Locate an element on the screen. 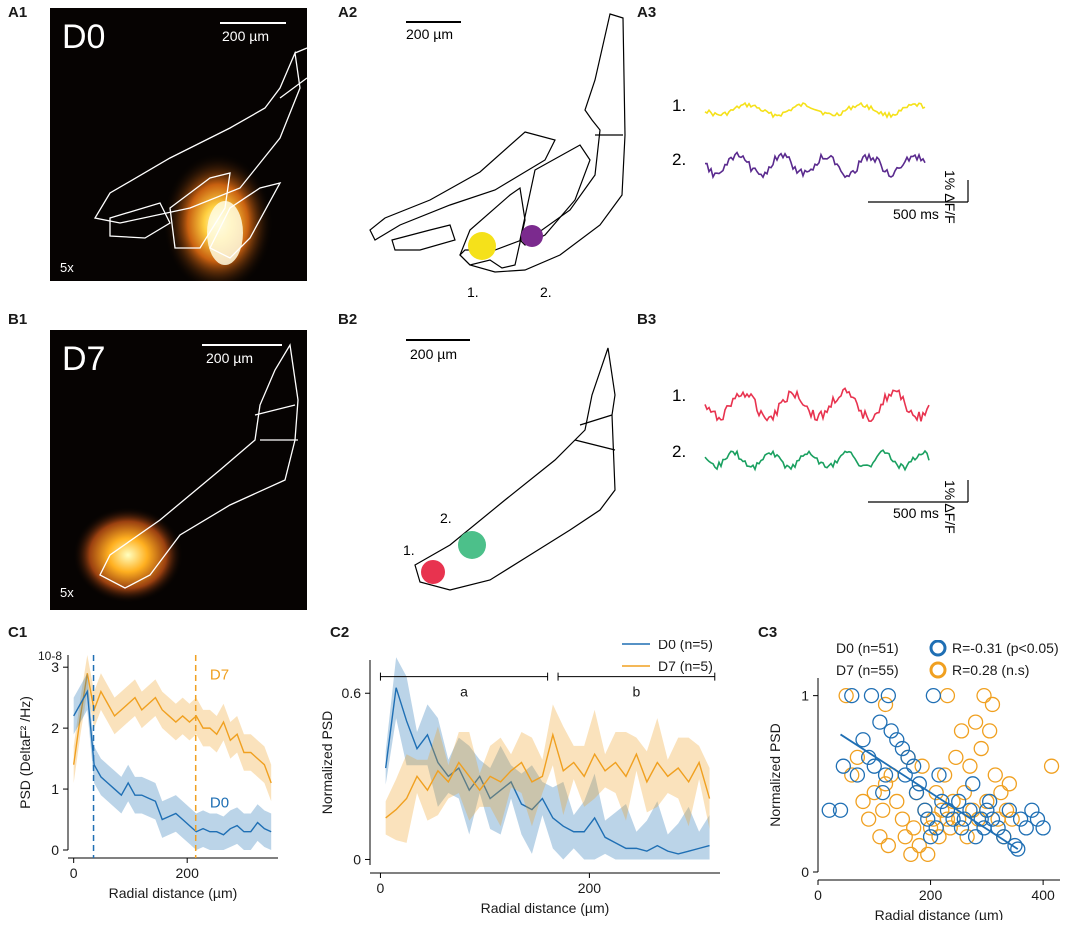  panel-label-c3: C3 is located at coordinates (768, 632).